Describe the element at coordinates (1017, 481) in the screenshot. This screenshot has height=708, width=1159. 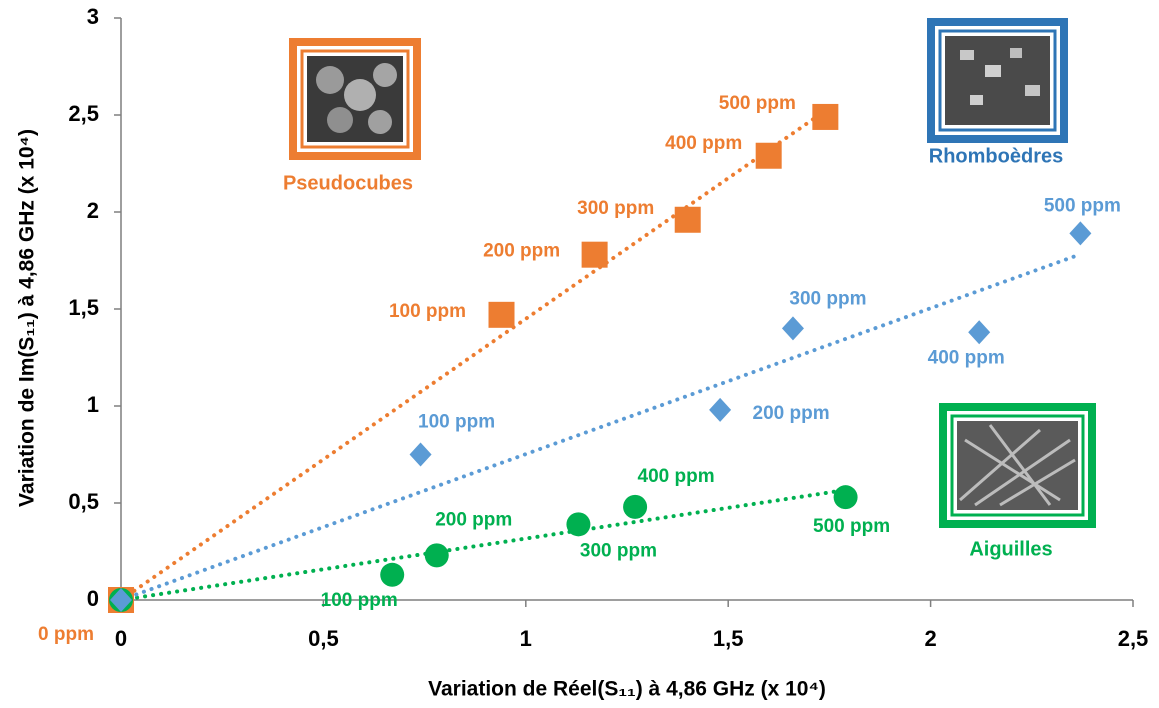
I see `image-aiguilles: Aiguilles` at that location.